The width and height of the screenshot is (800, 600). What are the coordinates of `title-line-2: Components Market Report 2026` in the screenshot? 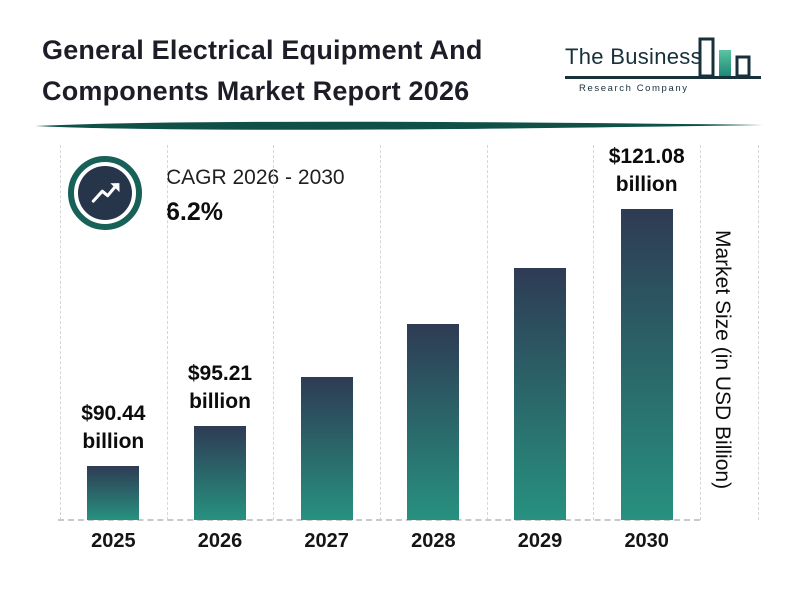 It's located at (256, 91).